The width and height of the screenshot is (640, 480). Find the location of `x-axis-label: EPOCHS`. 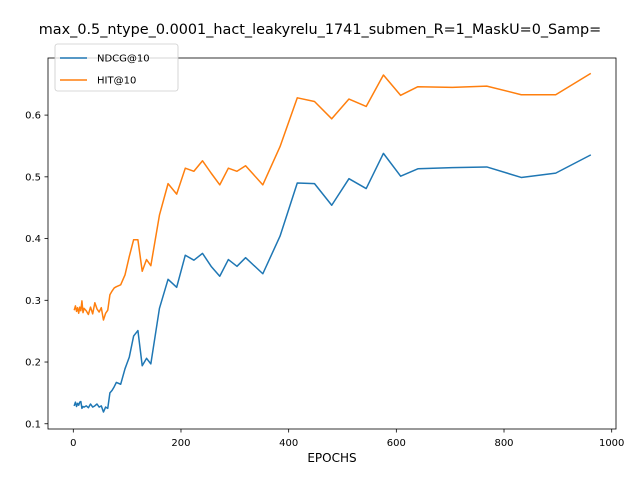

x-axis-label: EPOCHS is located at coordinates (331, 458).